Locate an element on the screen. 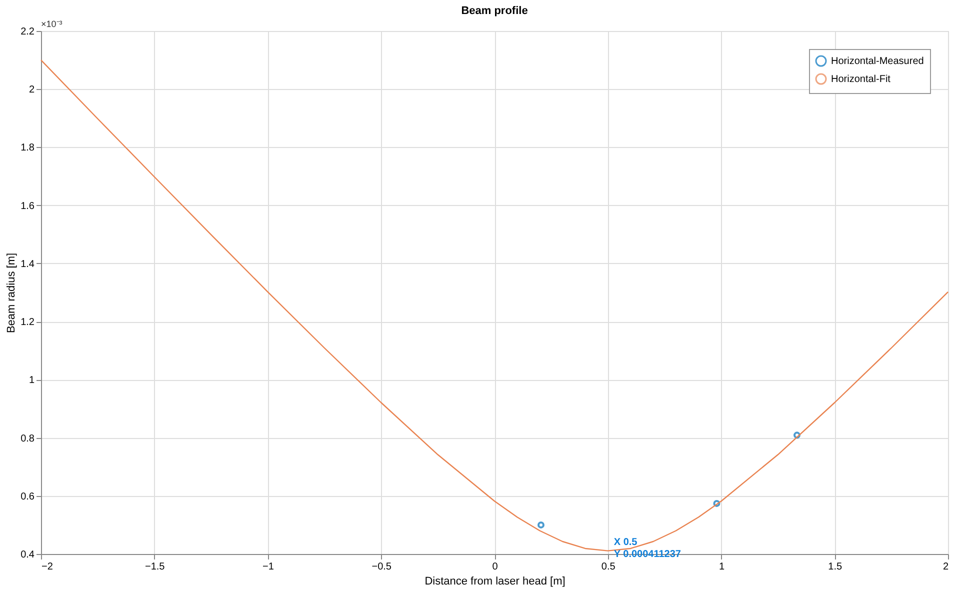 The height and width of the screenshot is (591, 954). y-tick-label: 1.2 is located at coordinates (27, 322).